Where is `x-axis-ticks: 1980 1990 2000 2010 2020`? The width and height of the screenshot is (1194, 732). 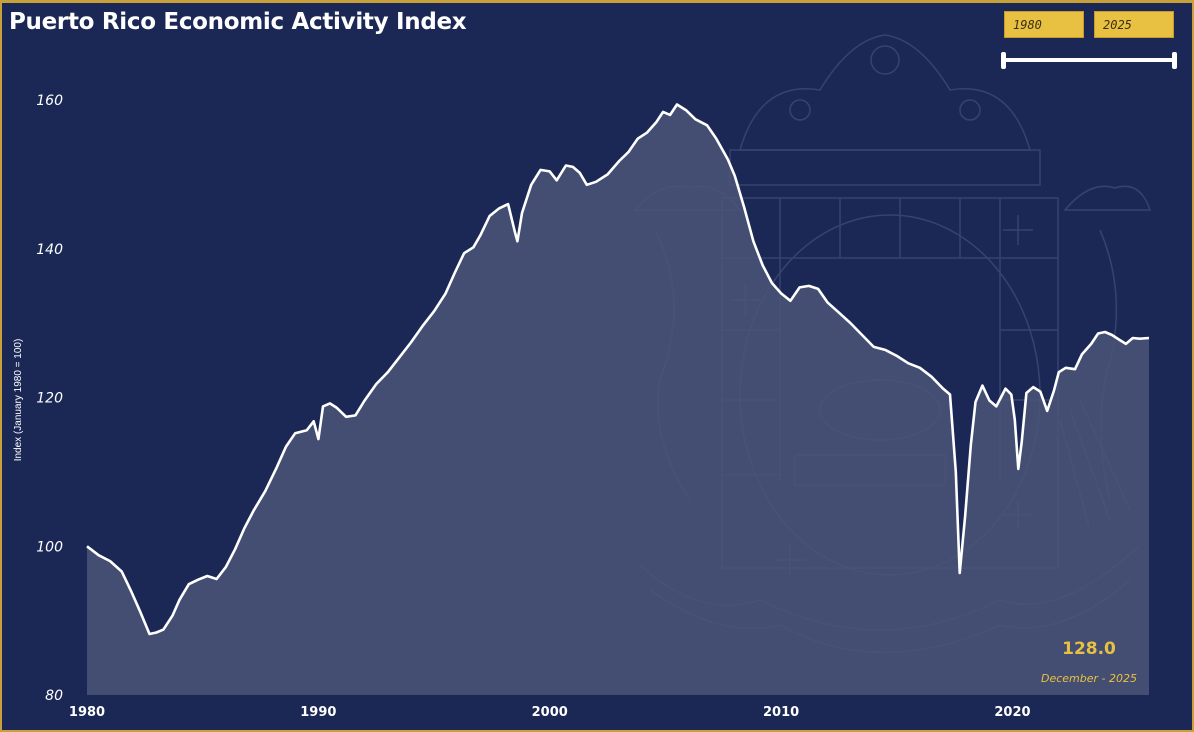 x-axis-ticks: 1980 1990 2000 2010 2020 is located at coordinates (550, 712).